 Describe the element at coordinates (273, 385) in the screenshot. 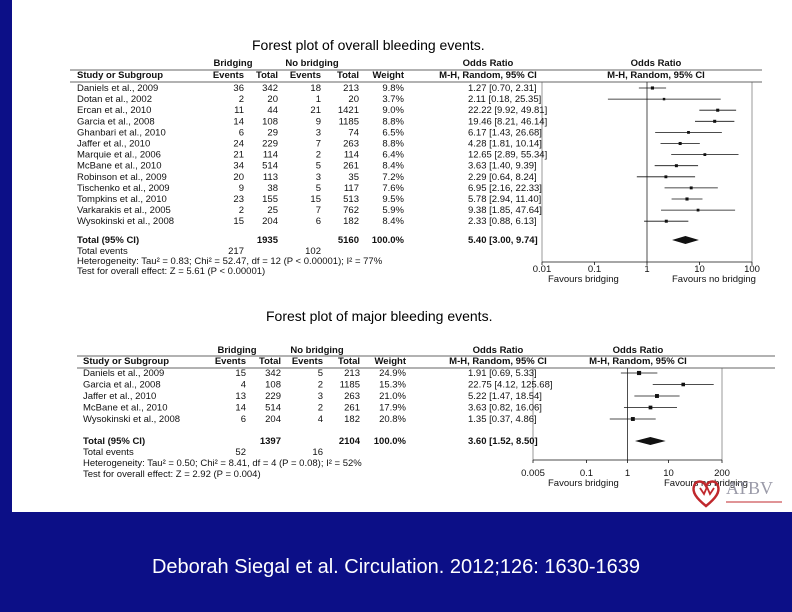

I see `plot2-row-bridging-total: 108` at that location.